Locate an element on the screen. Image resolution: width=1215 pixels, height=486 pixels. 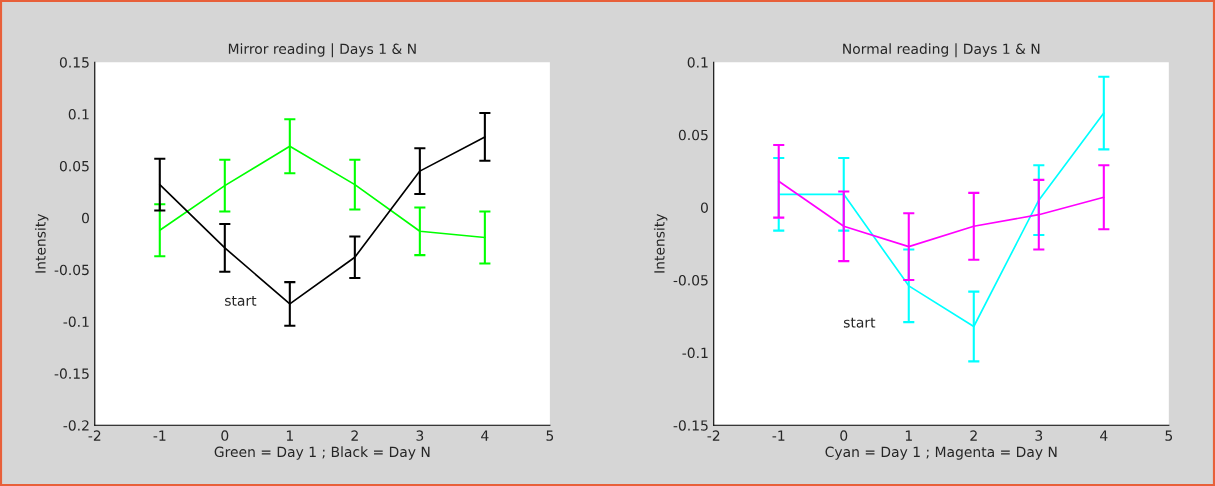
chart-title: Mirror reading | Days 1 & N is located at coordinates (322, 50).